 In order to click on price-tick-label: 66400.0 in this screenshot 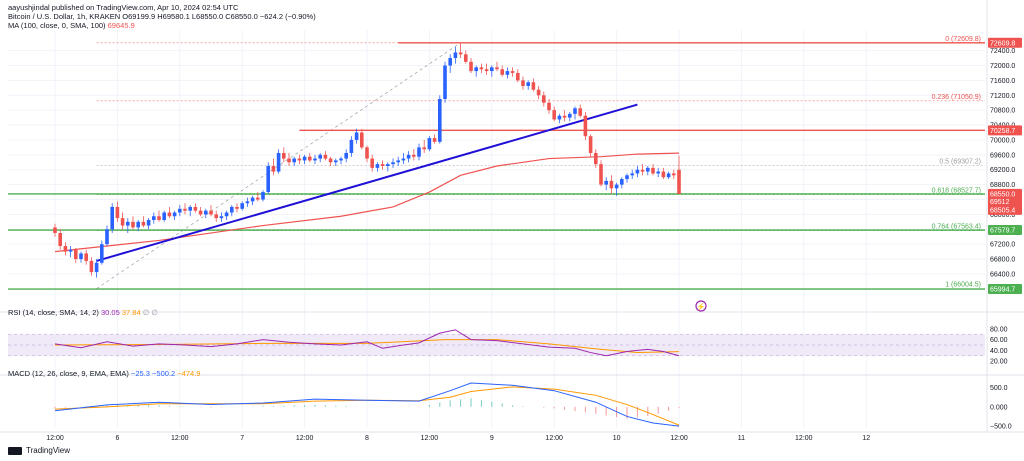, I will do `click(1002, 274)`.